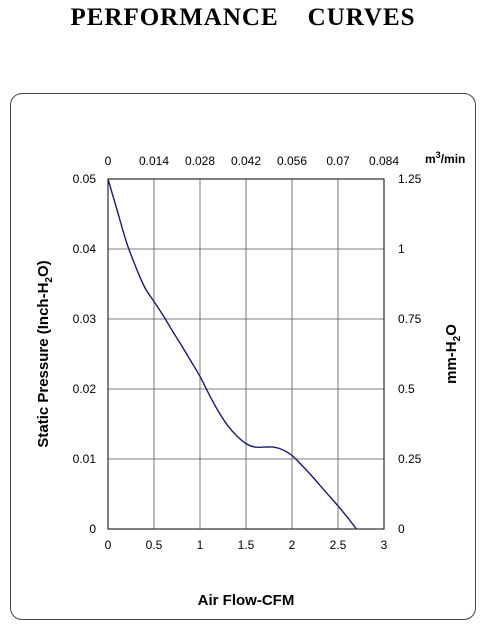 The width and height of the screenshot is (486, 627). I want to click on x2-axis-unit-sup: 3, so click(438, 155).